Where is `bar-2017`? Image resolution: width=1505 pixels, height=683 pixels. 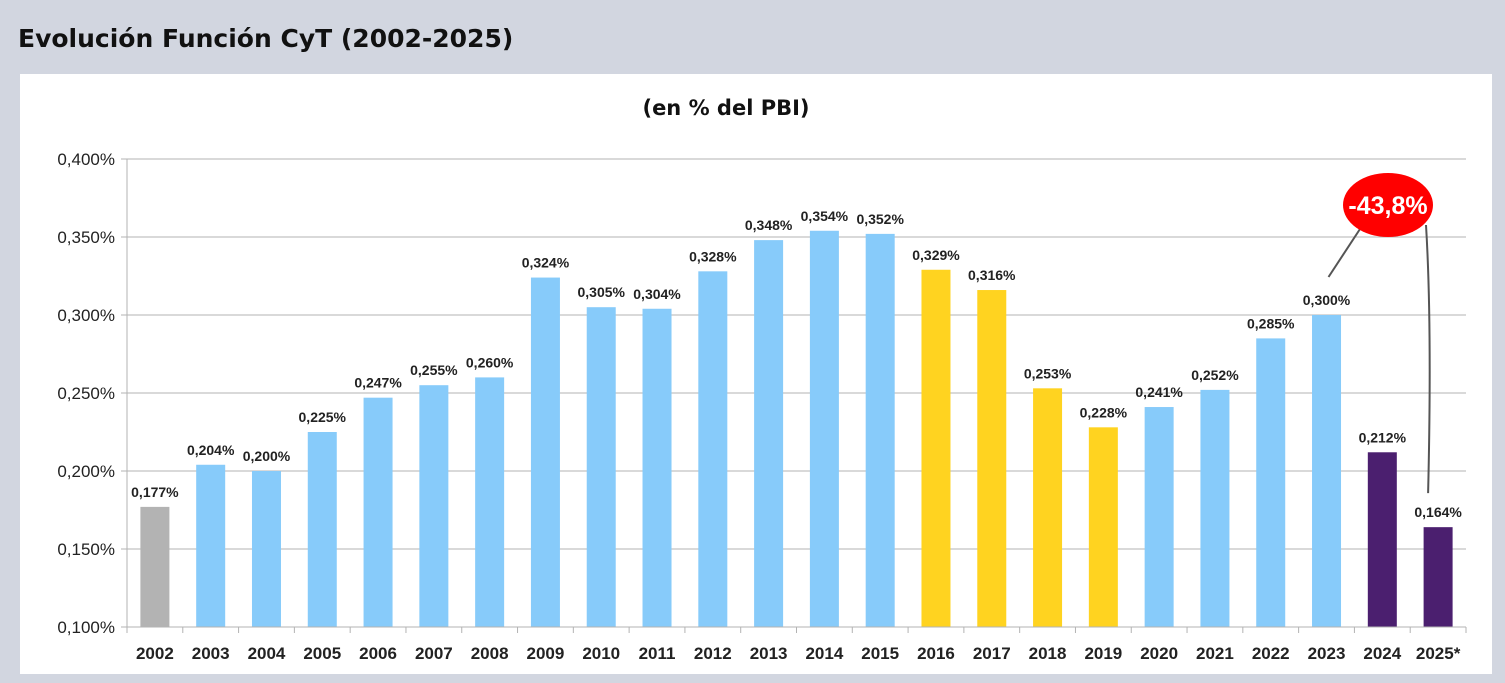 bar-2017 is located at coordinates (992, 458).